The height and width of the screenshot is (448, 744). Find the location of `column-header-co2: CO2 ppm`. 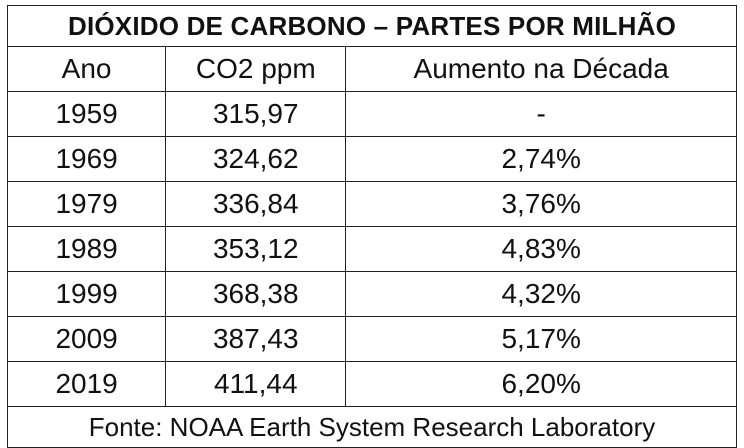

column-header-co2: CO2 ppm is located at coordinates (256, 69).